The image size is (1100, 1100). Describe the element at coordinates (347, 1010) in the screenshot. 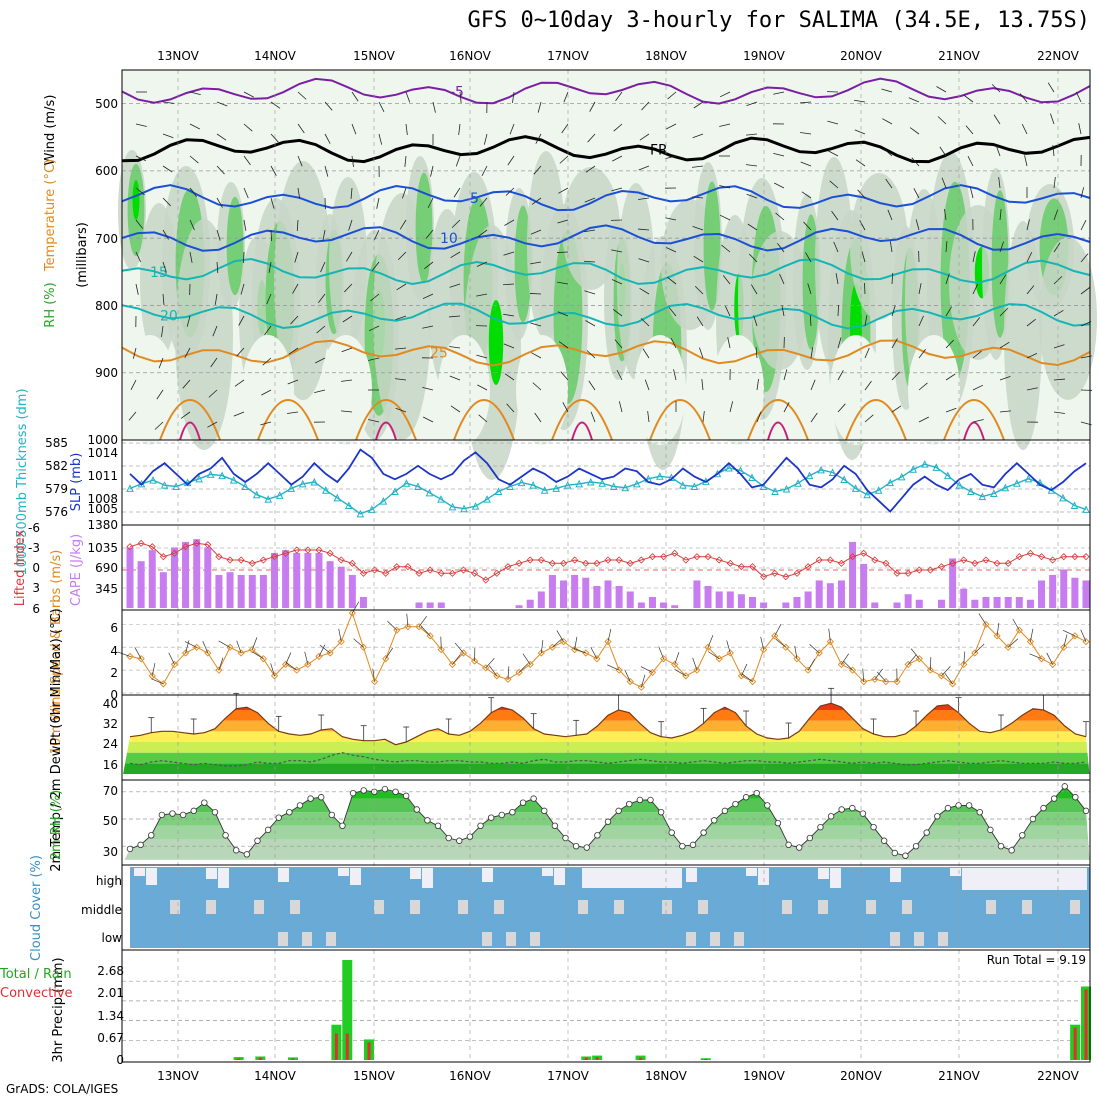

I see `precip-total-bar` at that location.